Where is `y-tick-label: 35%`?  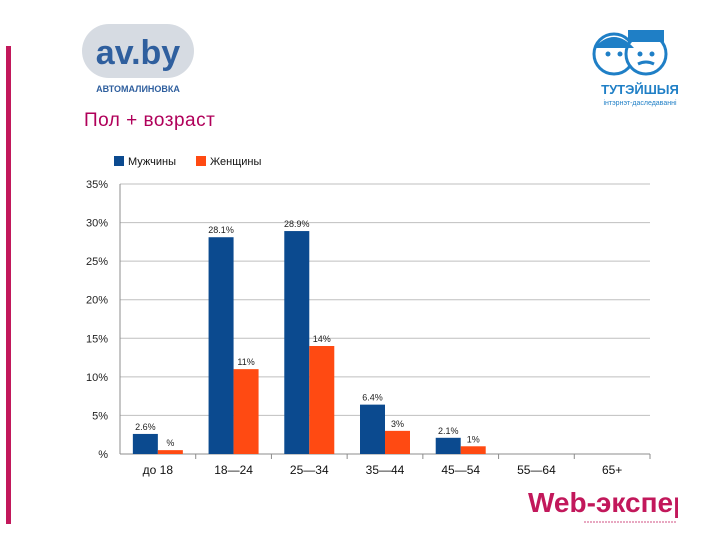
y-tick-label: 35% is located at coordinates (97, 185).